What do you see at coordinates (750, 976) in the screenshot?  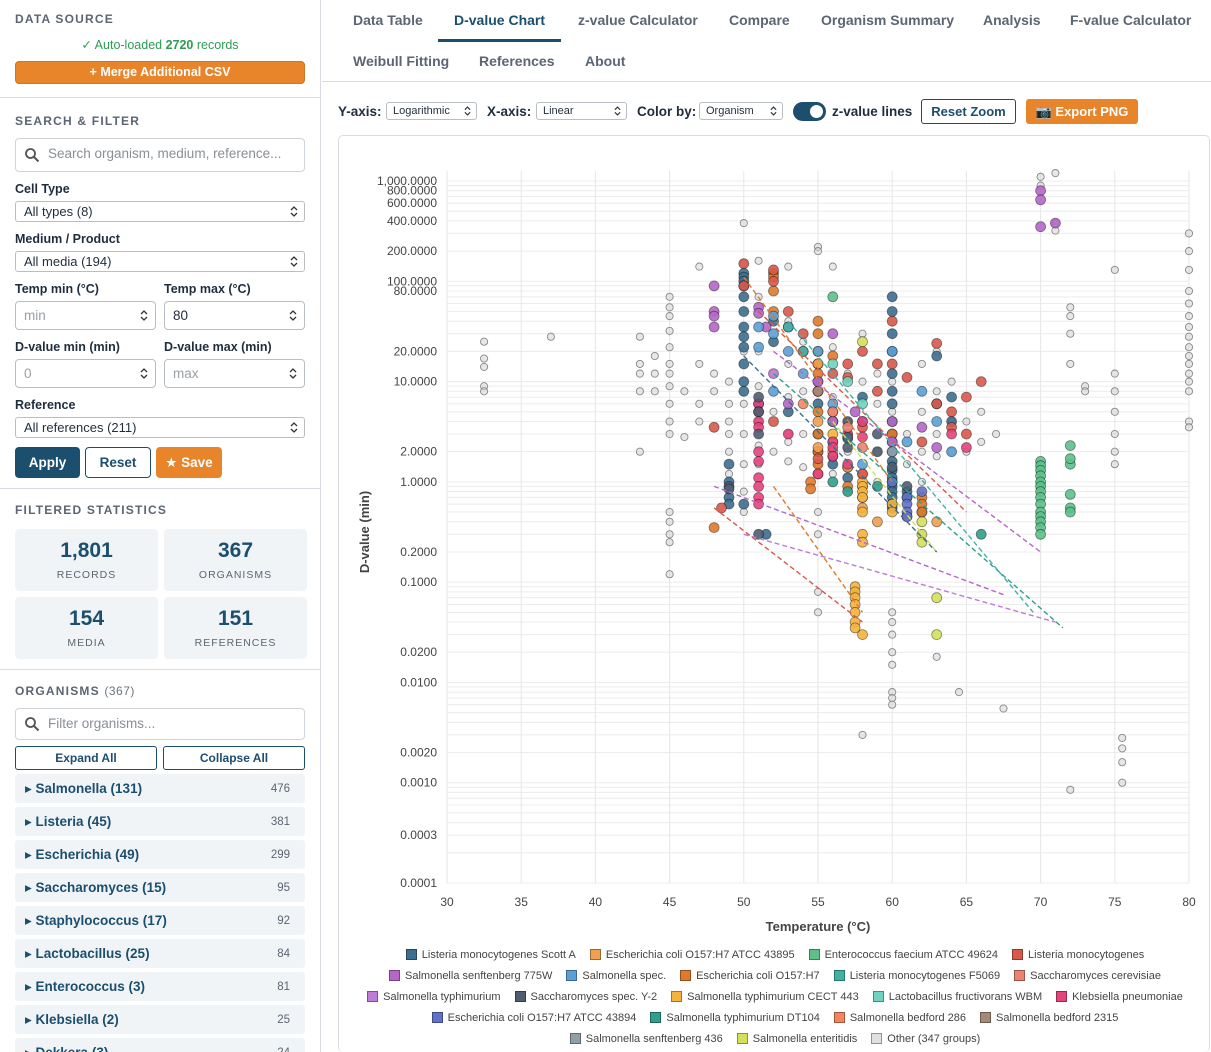 I see `legend-item: Escherichia coli O157:H7` at bounding box center [750, 976].